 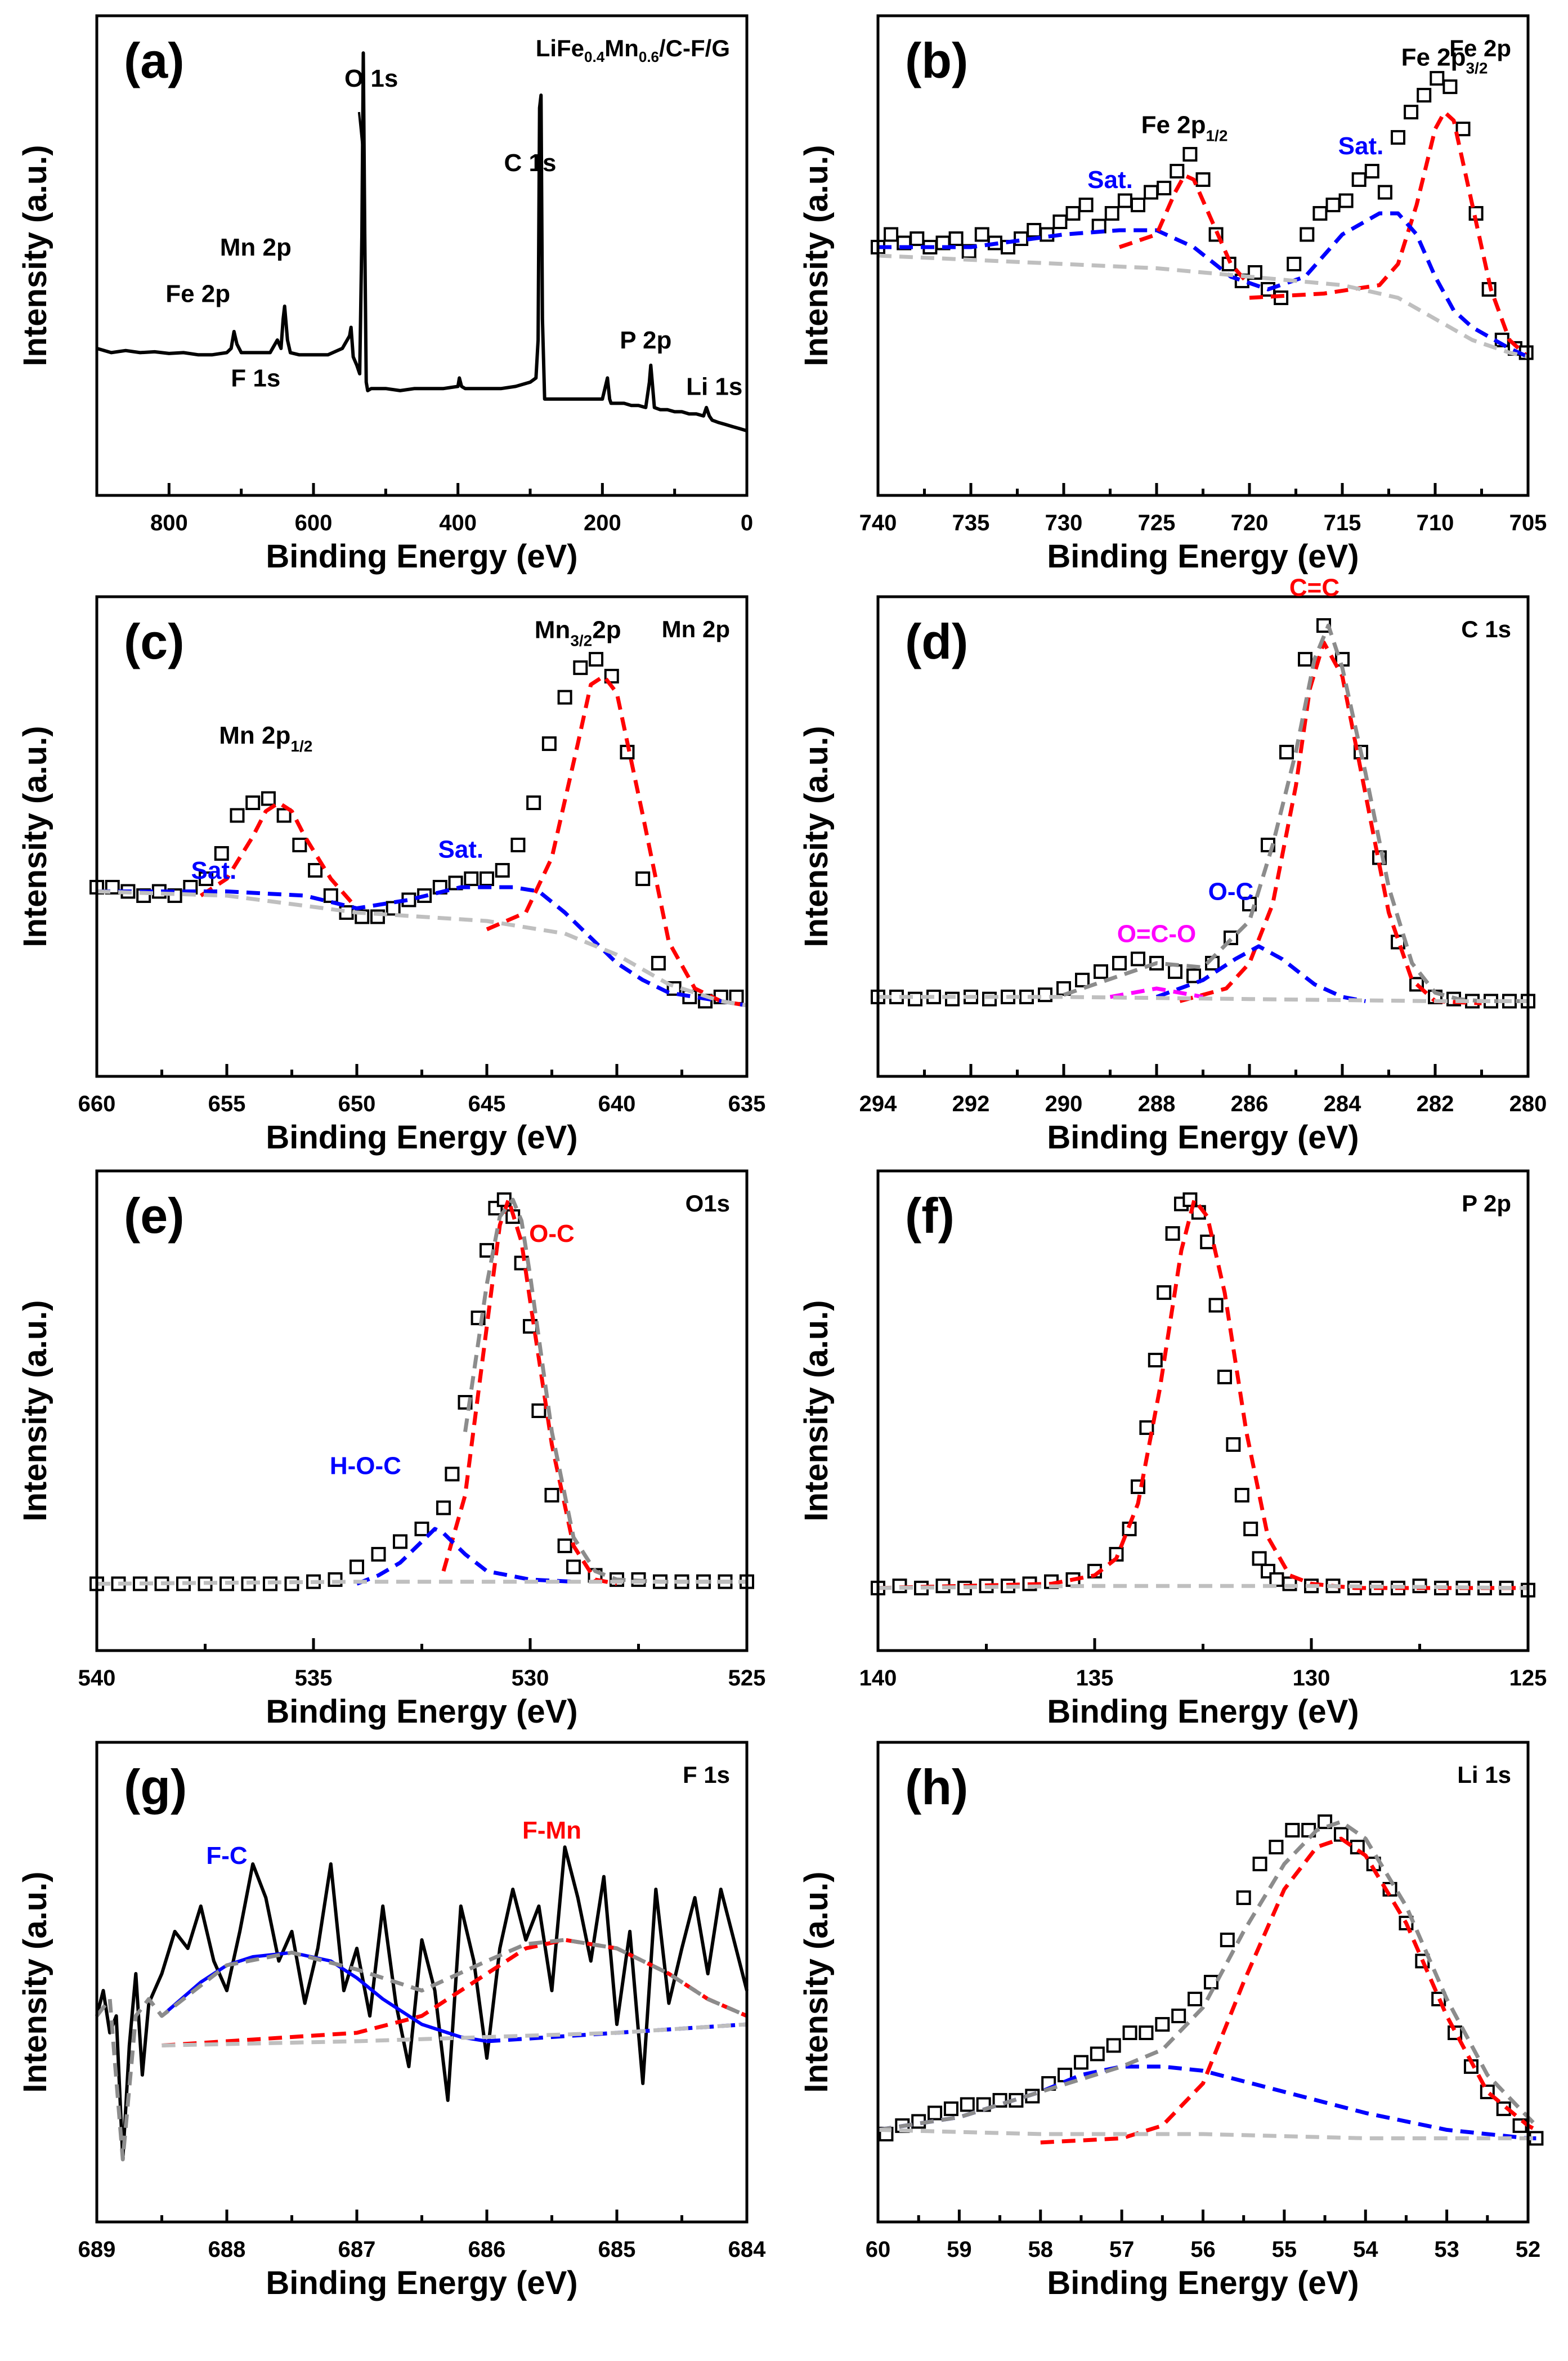 I want to click on x-tick-label: 292, so click(x=971, y=1104).